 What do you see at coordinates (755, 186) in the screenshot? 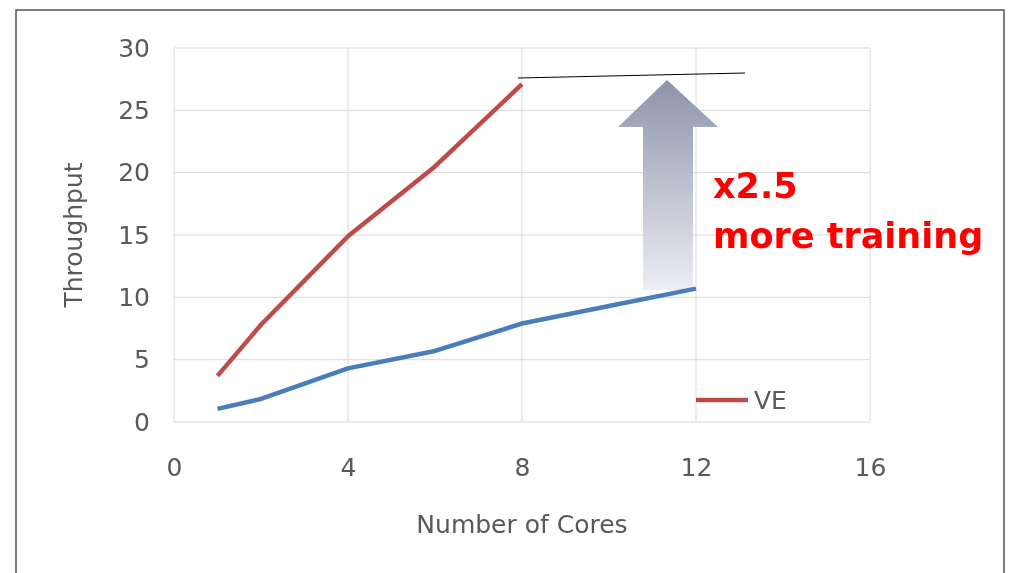
I see `annotation: x2.5` at bounding box center [755, 186].